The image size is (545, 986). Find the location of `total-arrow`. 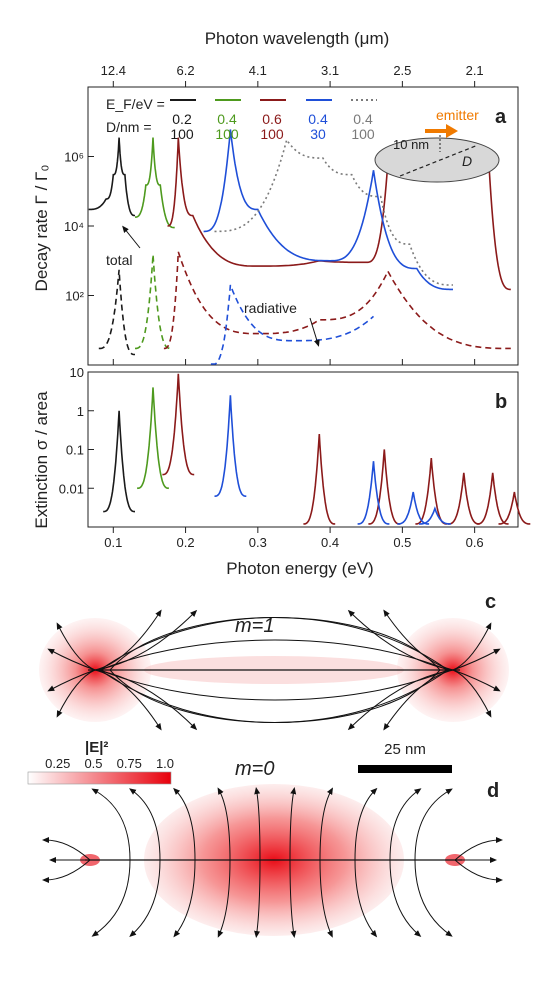

total-arrow is located at coordinates (131, 237).